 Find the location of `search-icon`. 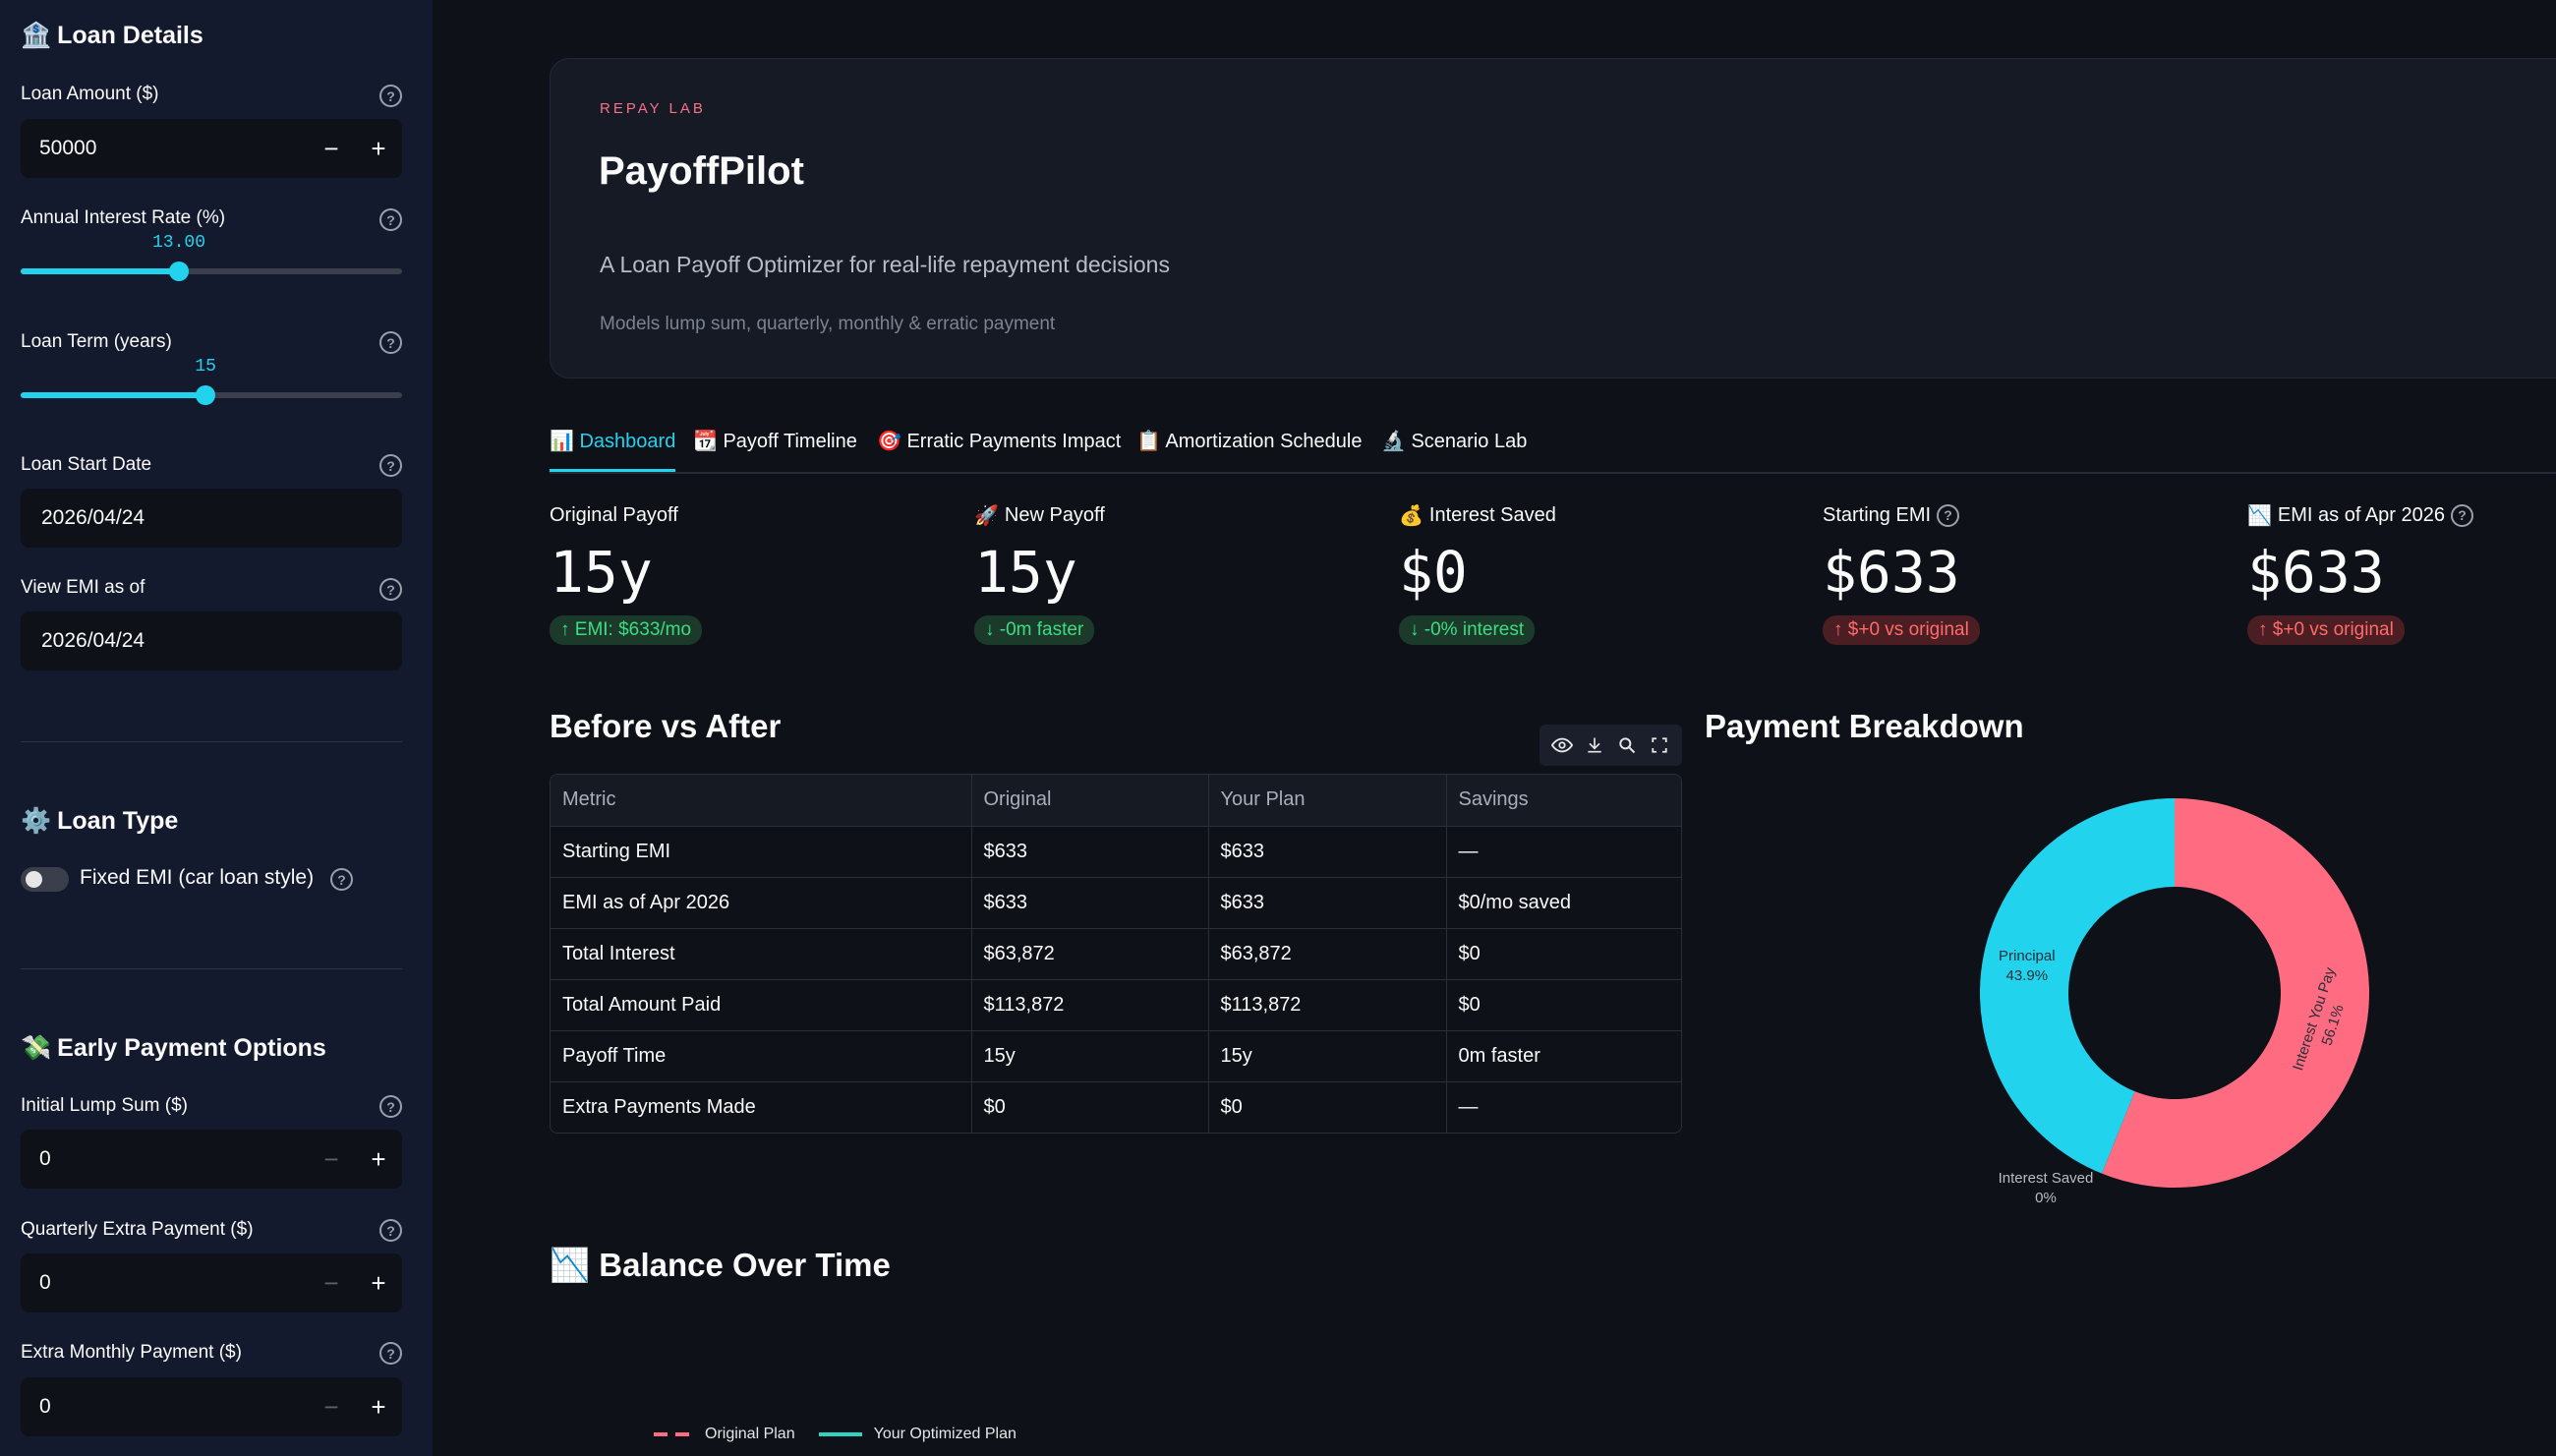

search-icon is located at coordinates (1627, 745).